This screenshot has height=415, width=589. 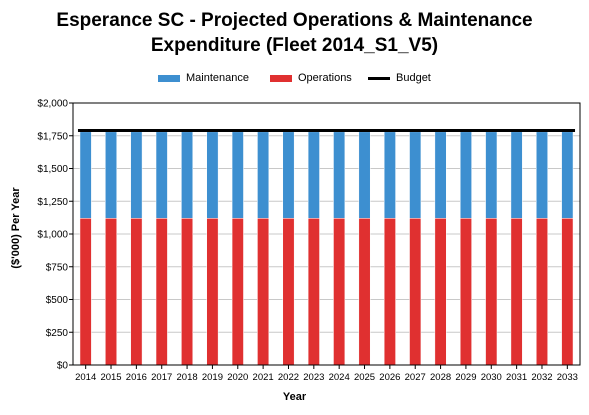 I want to click on x-tick-label: 2014, so click(x=85, y=377).